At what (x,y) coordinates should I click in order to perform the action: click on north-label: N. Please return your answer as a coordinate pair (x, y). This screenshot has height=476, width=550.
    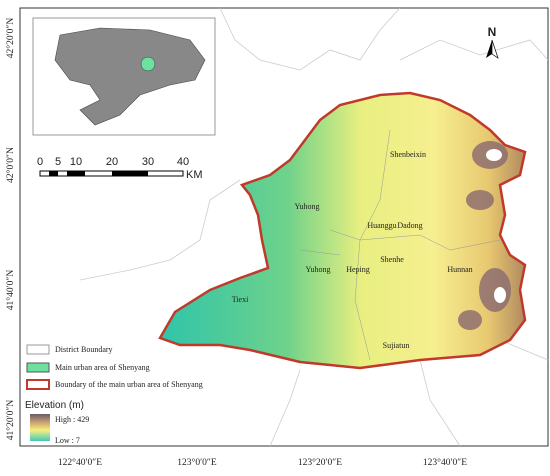
    Looking at the image, I should click on (492, 32).